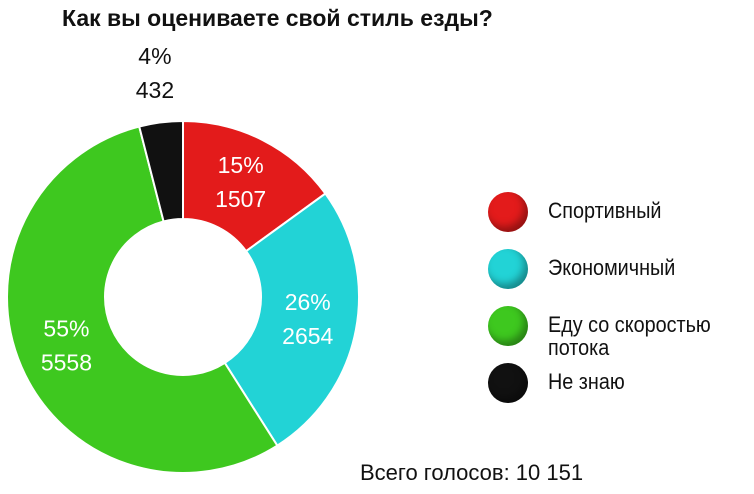 This screenshot has height=494, width=754. What do you see at coordinates (471, 472) in the screenshot?
I see `total-votes: Всего голосов: 10 151` at bounding box center [471, 472].